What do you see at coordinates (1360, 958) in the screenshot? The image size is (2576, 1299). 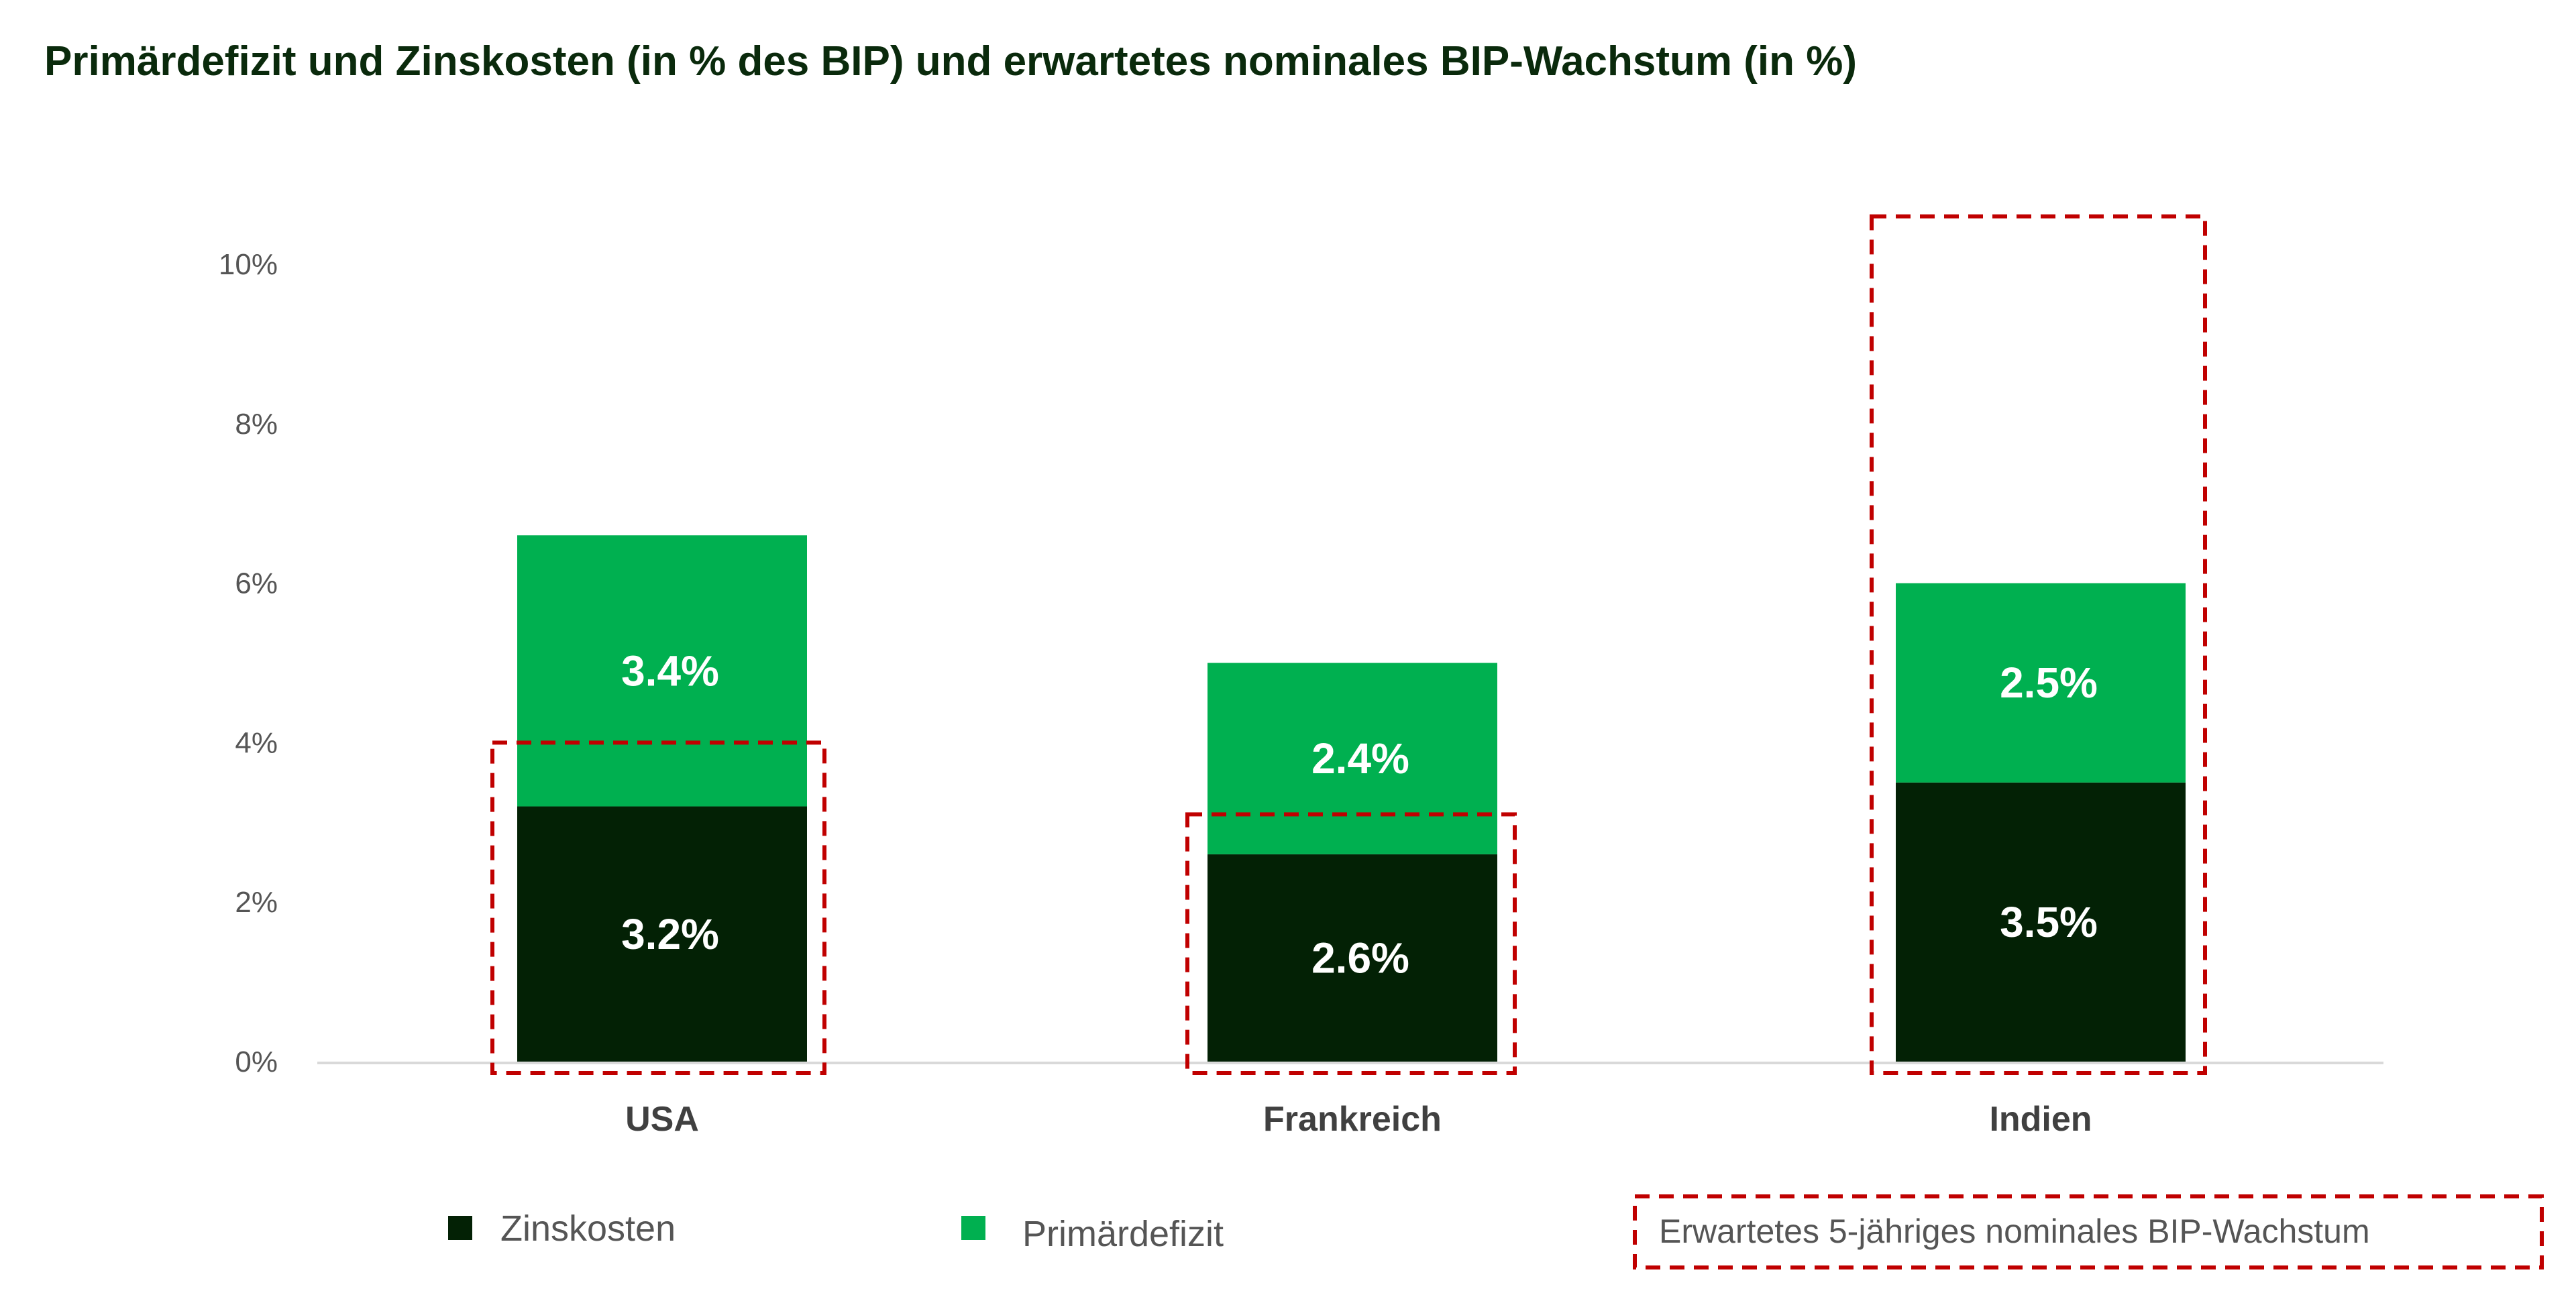 I see `data-label: 2.6%` at bounding box center [1360, 958].